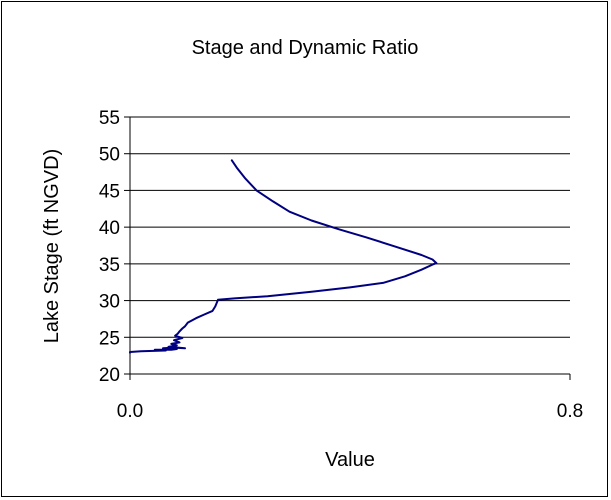 The image size is (611, 500). What do you see at coordinates (109, 247) in the screenshot?
I see `y-tick-labels: 20 25 30 35 40 45 50 55` at bounding box center [109, 247].